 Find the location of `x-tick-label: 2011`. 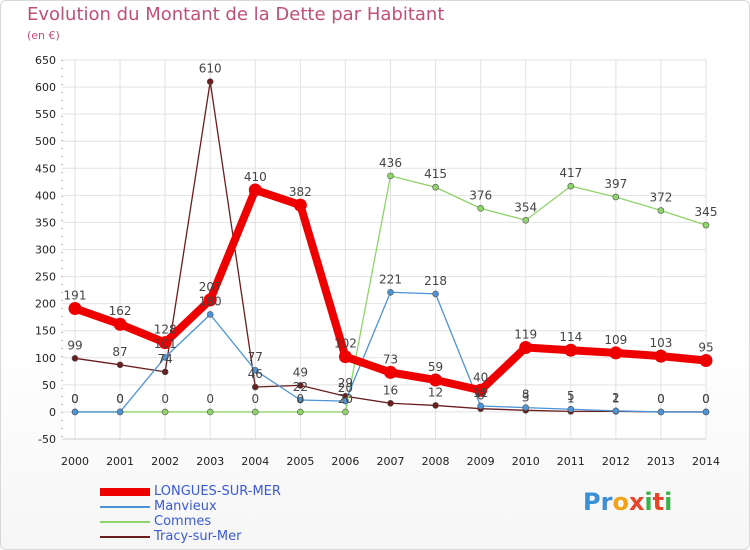

x-tick-label: 2011 is located at coordinates (571, 461).